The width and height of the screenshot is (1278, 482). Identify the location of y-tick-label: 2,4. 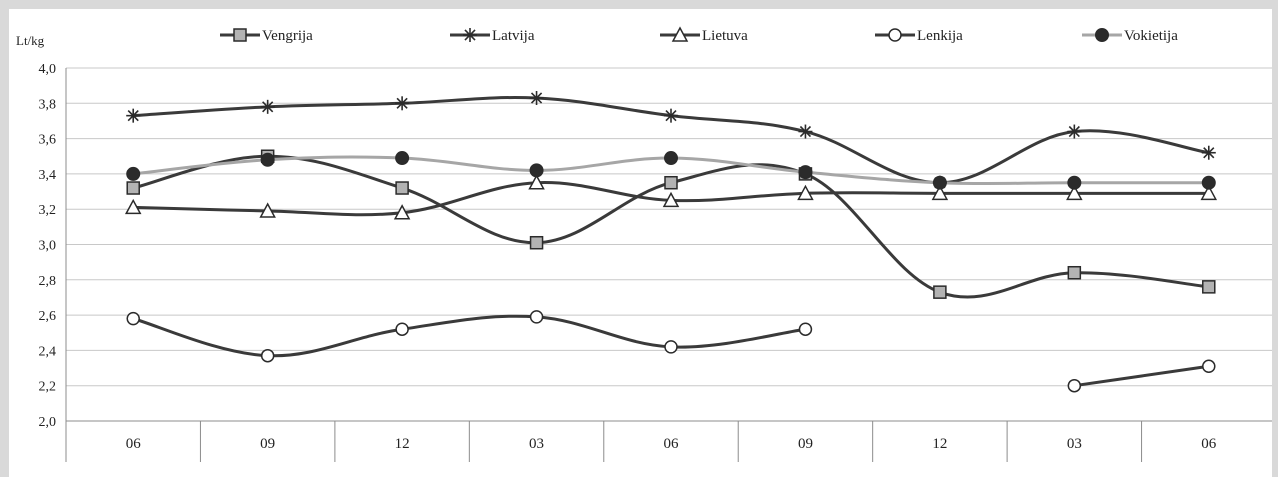
(48, 351).